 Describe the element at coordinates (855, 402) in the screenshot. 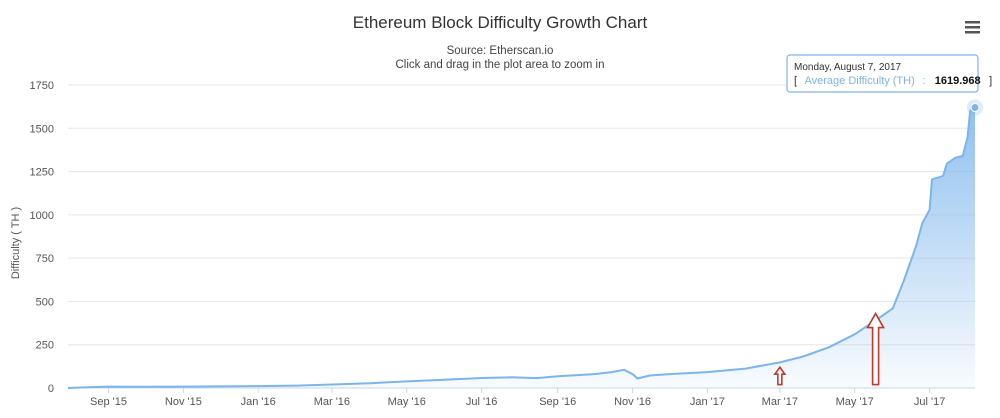

I see `x-tick-label: May '17` at that location.